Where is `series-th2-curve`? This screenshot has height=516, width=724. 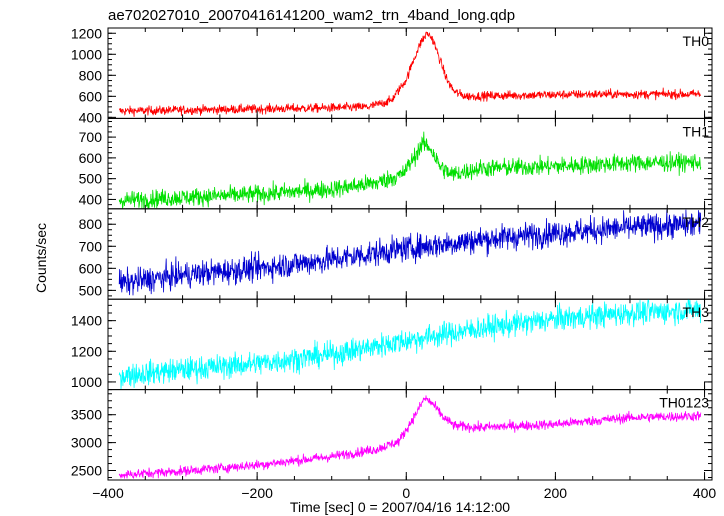 series-th2-curve is located at coordinates (410, 252).